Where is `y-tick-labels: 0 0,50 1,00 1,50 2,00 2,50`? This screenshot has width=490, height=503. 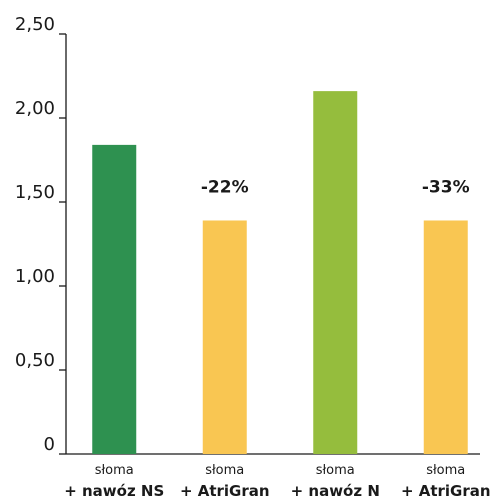 y-tick-labels: 0 0,50 1,00 1,50 2,00 2,50 is located at coordinates (35, 234).